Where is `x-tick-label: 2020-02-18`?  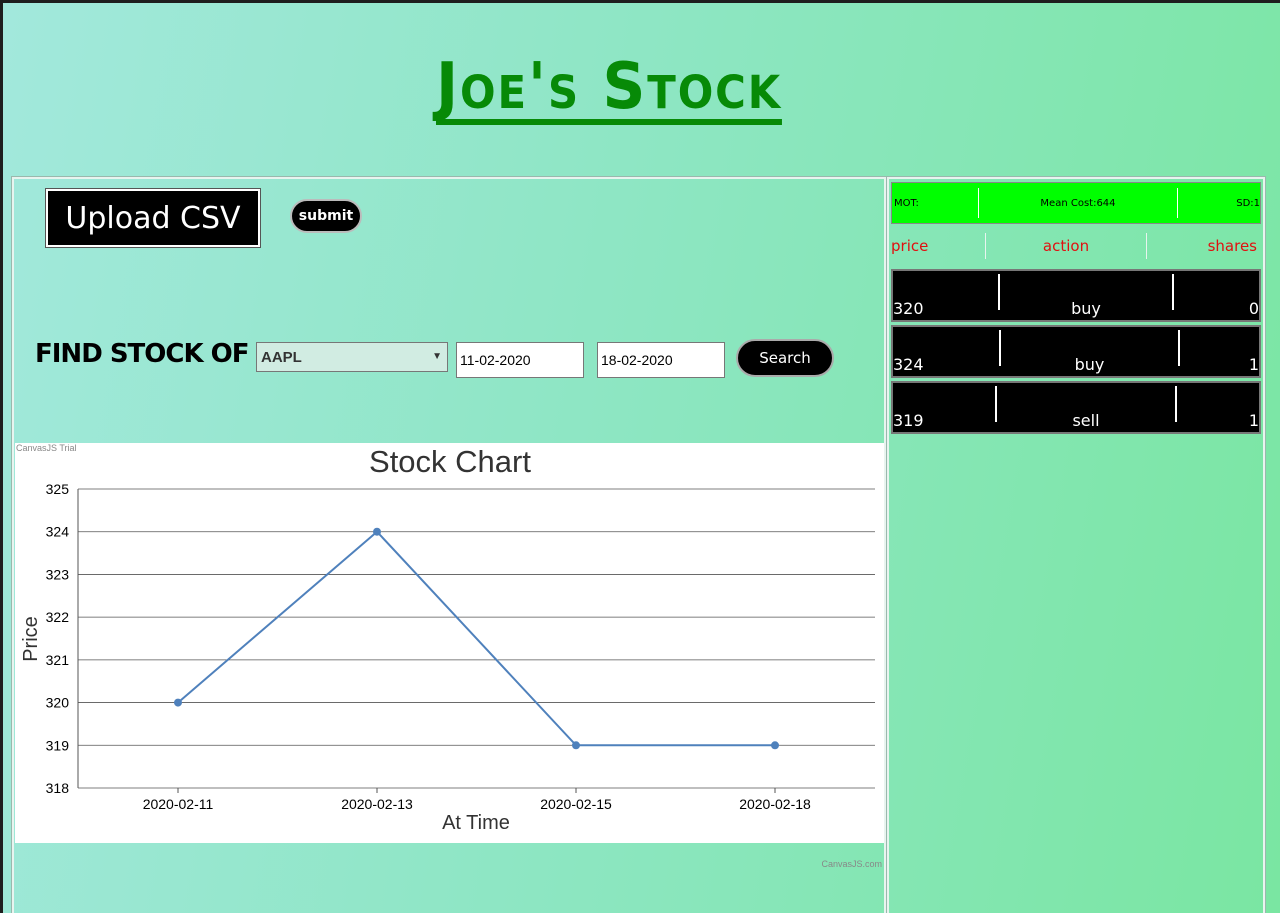 x-tick-label: 2020-02-18 is located at coordinates (775, 804).